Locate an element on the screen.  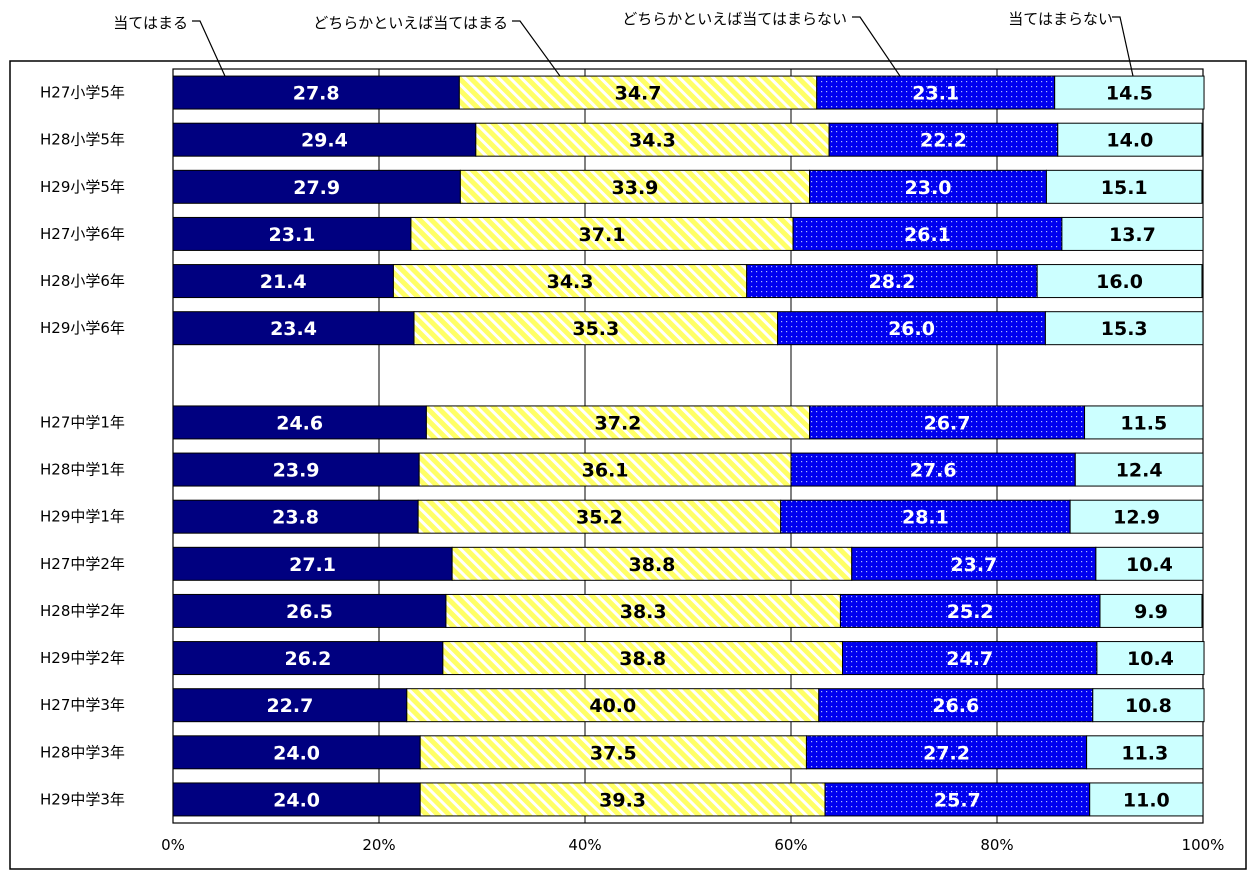
legend-label: 当てはまる is located at coordinates (150, 23).